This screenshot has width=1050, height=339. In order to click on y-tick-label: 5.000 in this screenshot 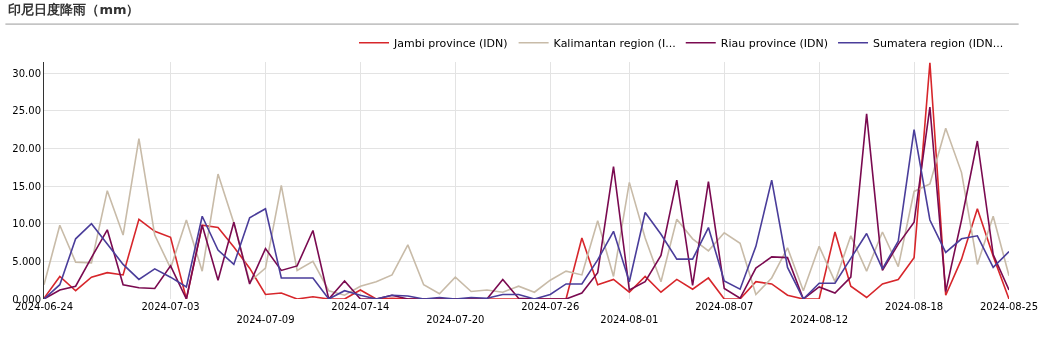, I will do `click(26, 261)`.